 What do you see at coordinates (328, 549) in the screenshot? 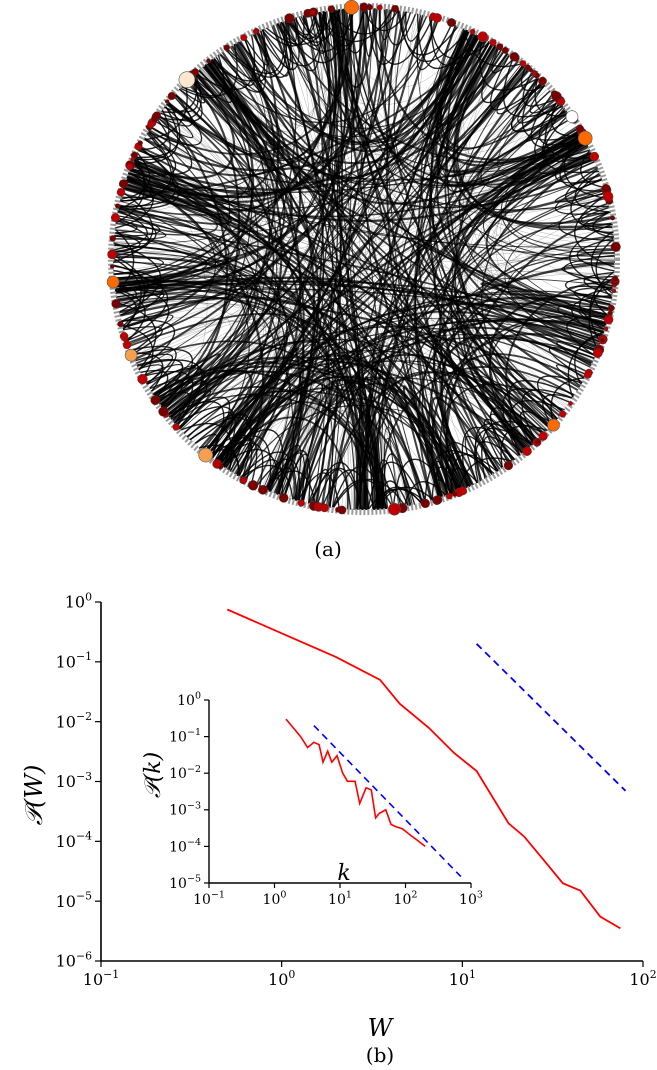
I see `panel-a-label: (a)` at bounding box center [328, 549].